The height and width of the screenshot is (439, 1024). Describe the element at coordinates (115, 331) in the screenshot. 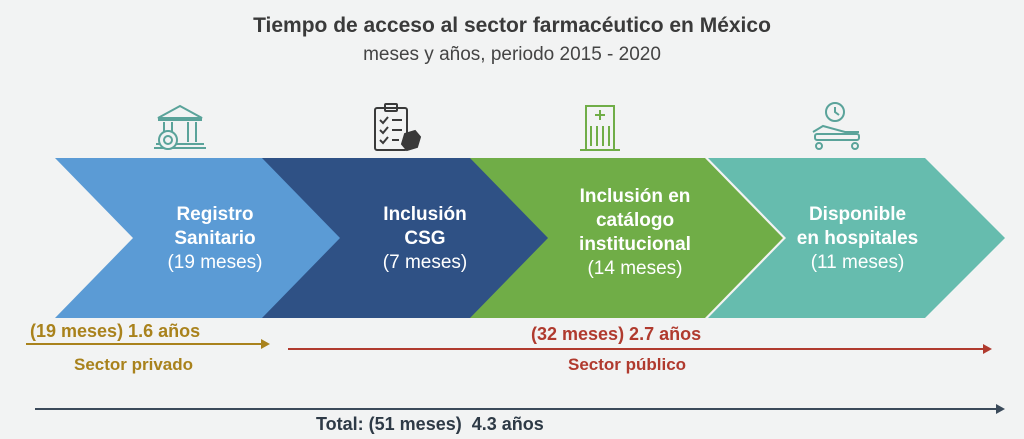

I see `private-duration-label: (19 meses) 1.6 años` at that location.